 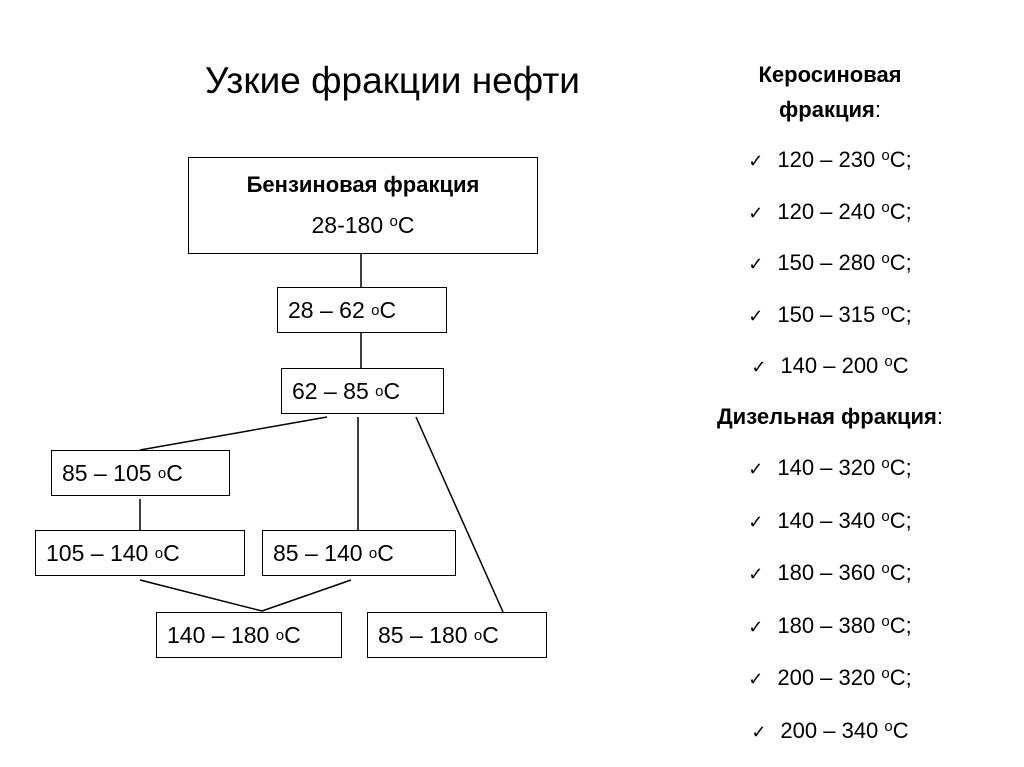 What do you see at coordinates (830, 211) in the screenshot?
I see `kerosene-range-item: ✓ 120 – 240 oC;` at bounding box center [830, 211].